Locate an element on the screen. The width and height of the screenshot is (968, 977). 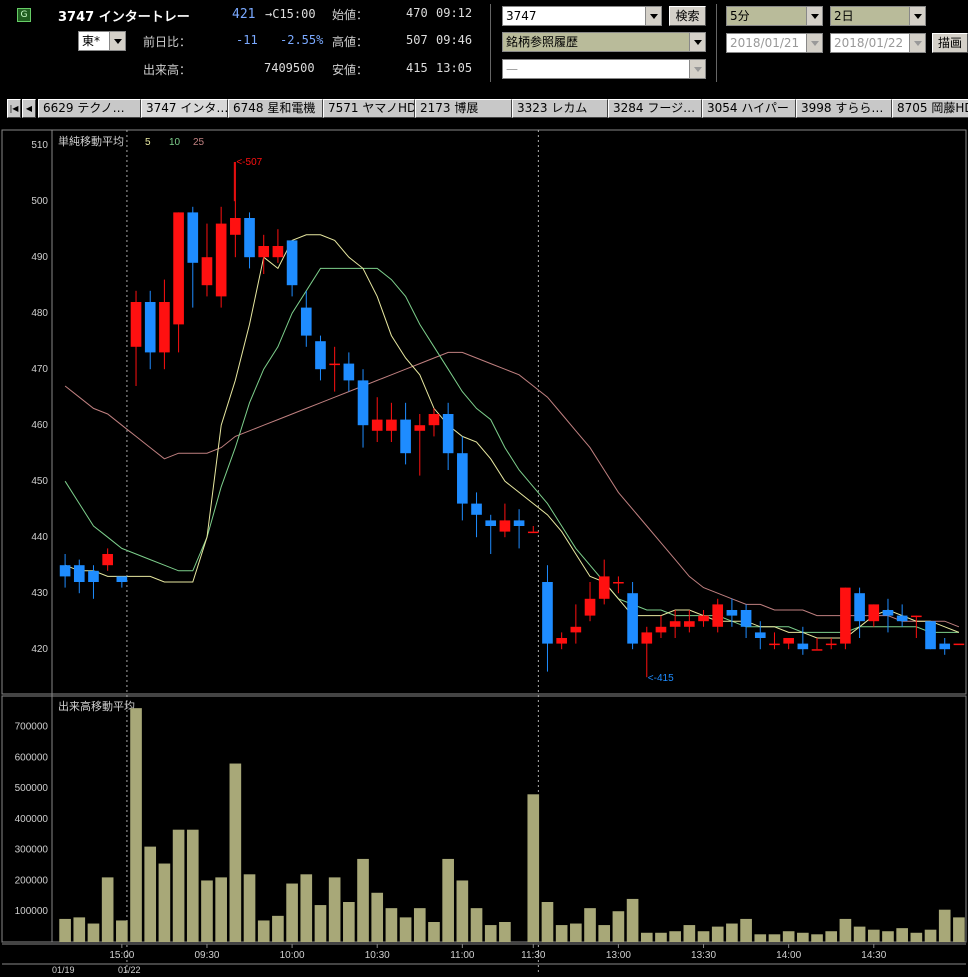
low-time: 13:05 is located at coordinates (454, 68).